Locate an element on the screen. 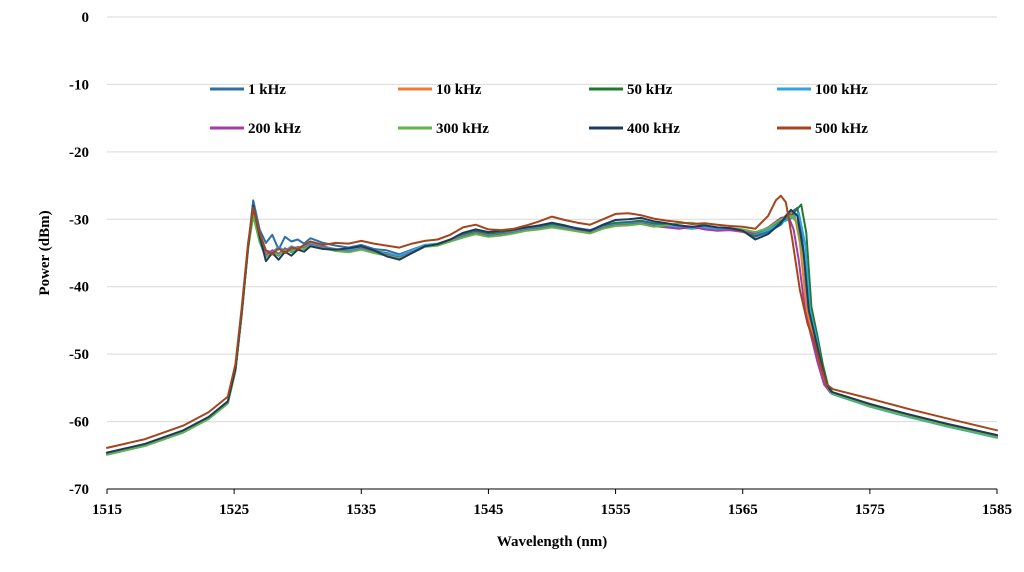 The width and height of the screenshot is (1024, 572). y-tick-label: -50 is located at coordinates (79, 355).